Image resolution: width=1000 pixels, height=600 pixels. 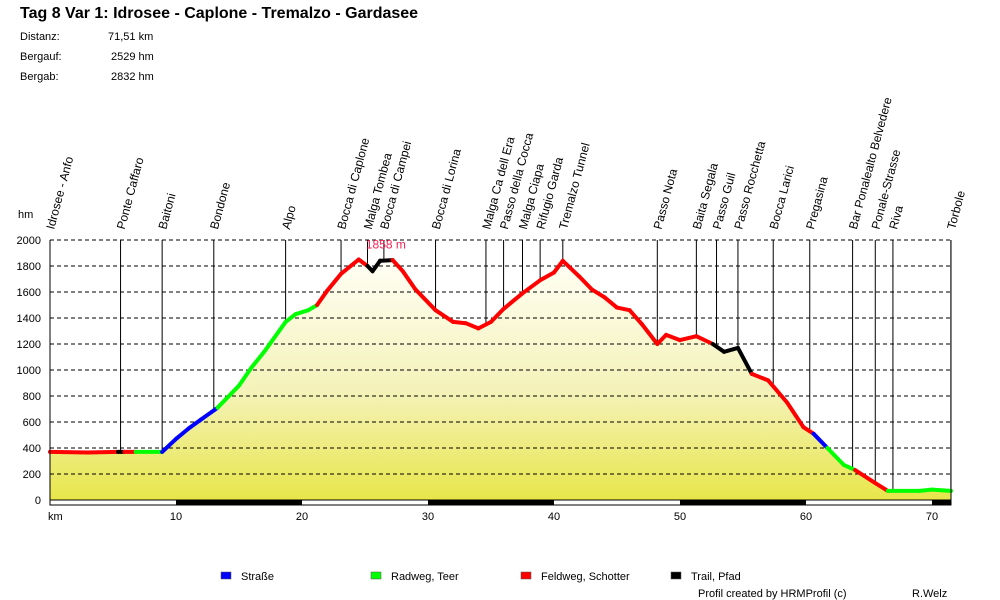 What do you see at coordinates (59, 193) in the screenshot?
I see `waypoint-label: Idrosee - Anfo` at bounding box center [59, 193].